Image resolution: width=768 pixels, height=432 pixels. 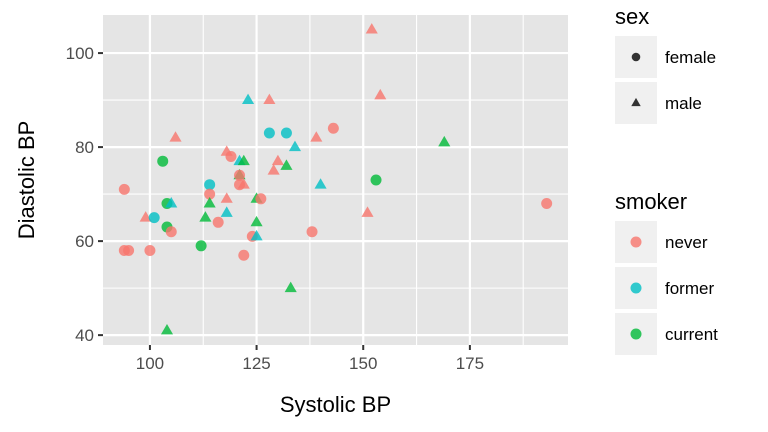 What do you see at coordinates (636, 102) in the screenshot?
I see `triangle-icon` at bounding box center [636, 102].